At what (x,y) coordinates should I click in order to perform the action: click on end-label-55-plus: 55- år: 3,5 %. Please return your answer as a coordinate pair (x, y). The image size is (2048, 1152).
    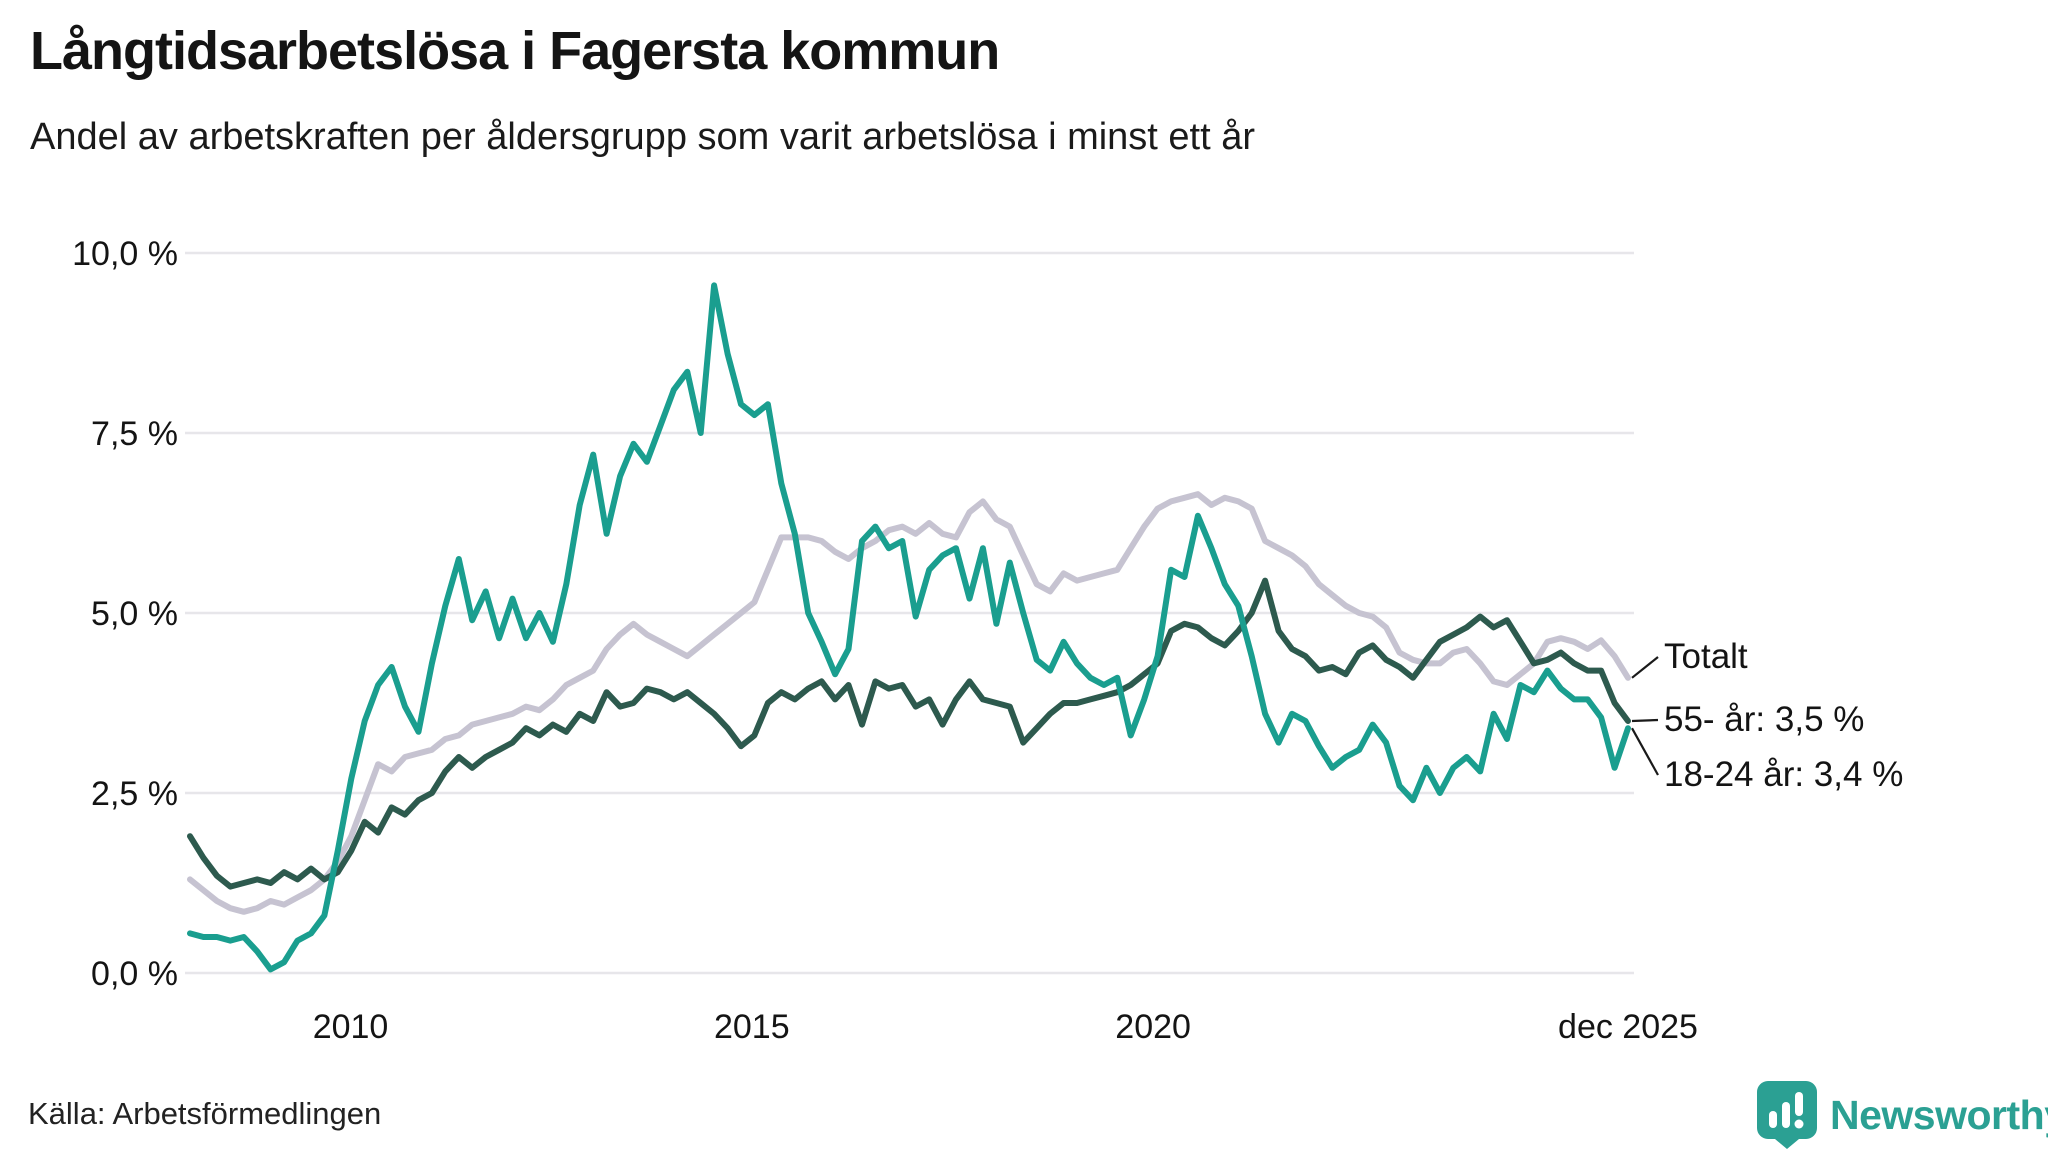
    Looking at the image, I should click on (1764, 719).